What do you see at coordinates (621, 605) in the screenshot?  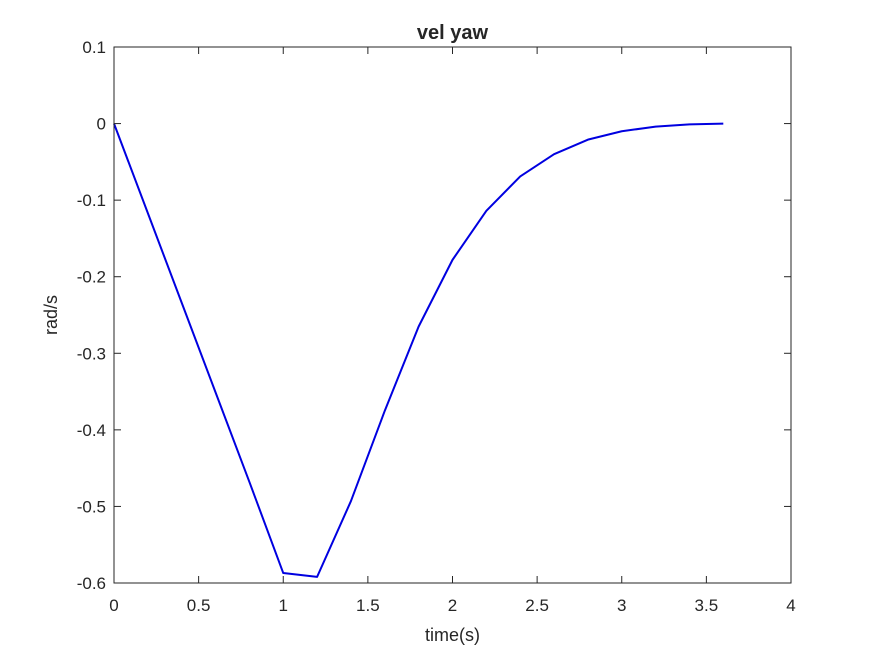 I see `x-tick-label: 3` at bounding box center [621, 605].